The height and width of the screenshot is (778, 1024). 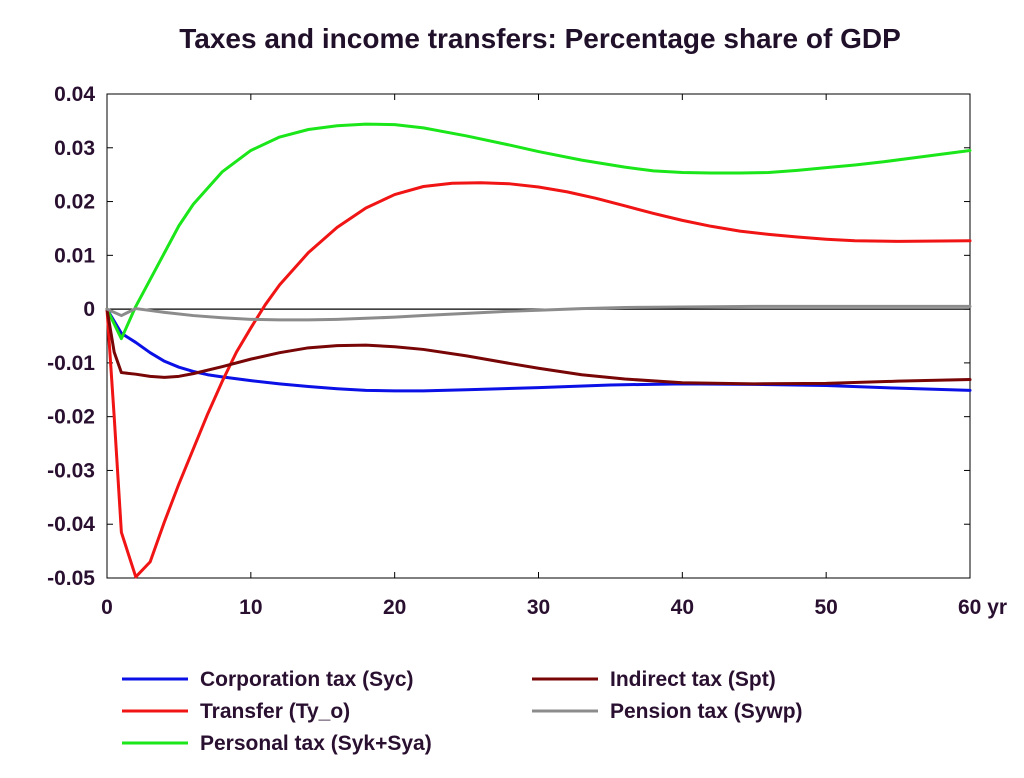 I want to click on x-tick-label: 30, so click(x=538, y=607).